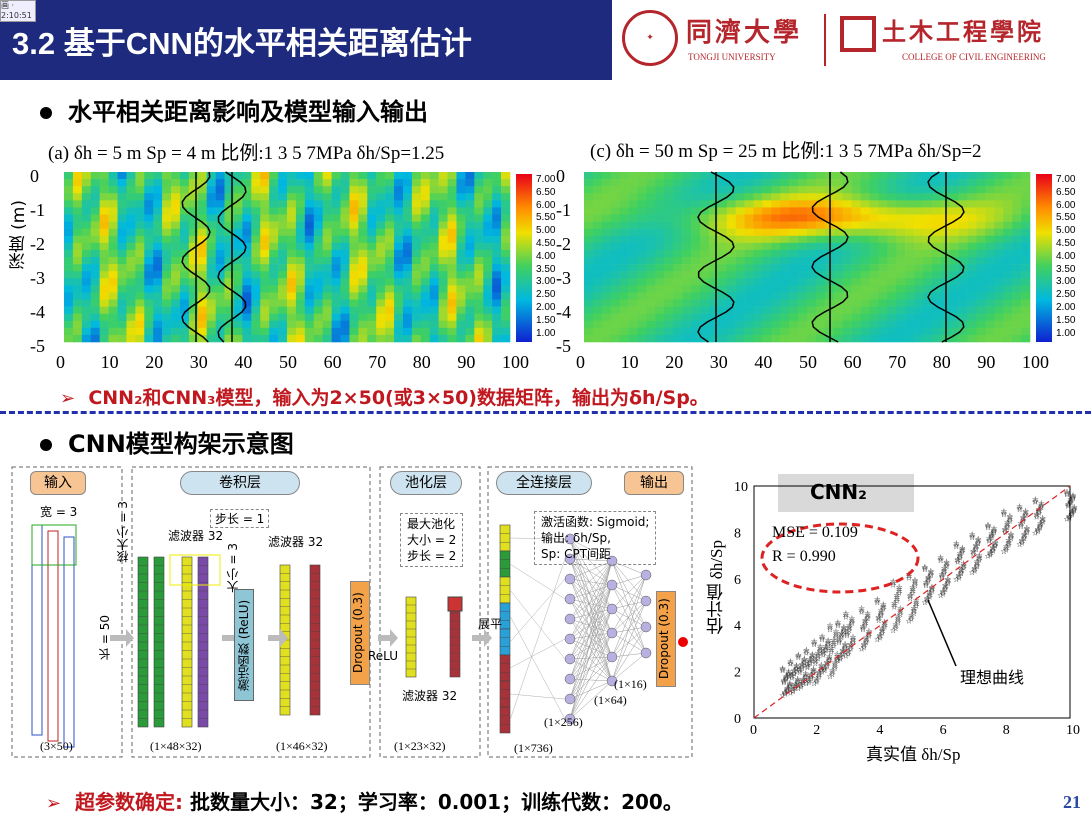 Image resolution: width=1091 pixels, height=820 pixels. I want to click on x-tick-label: 60, so click(332, 362).